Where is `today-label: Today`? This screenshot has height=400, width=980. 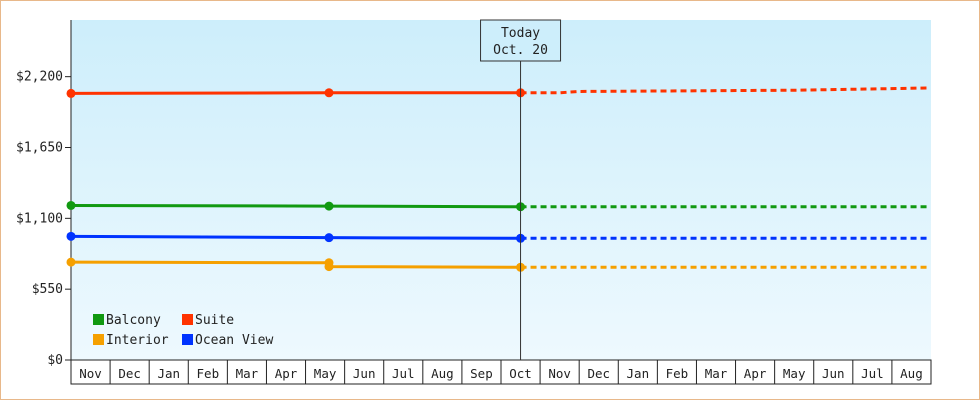
today-label: Today is located at coordinates (520, 33).